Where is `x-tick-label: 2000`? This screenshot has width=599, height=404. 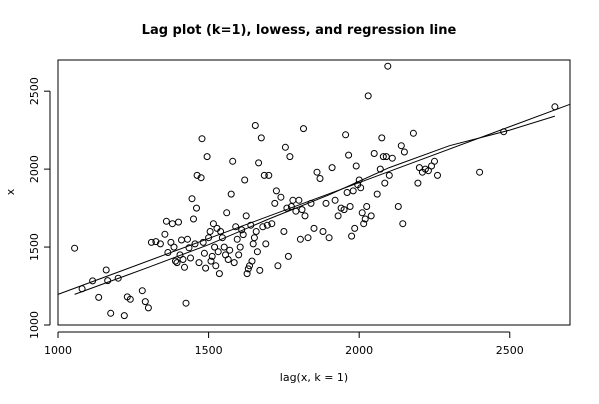 x-tick-label: 2000 is located at coordinates (359, 350).